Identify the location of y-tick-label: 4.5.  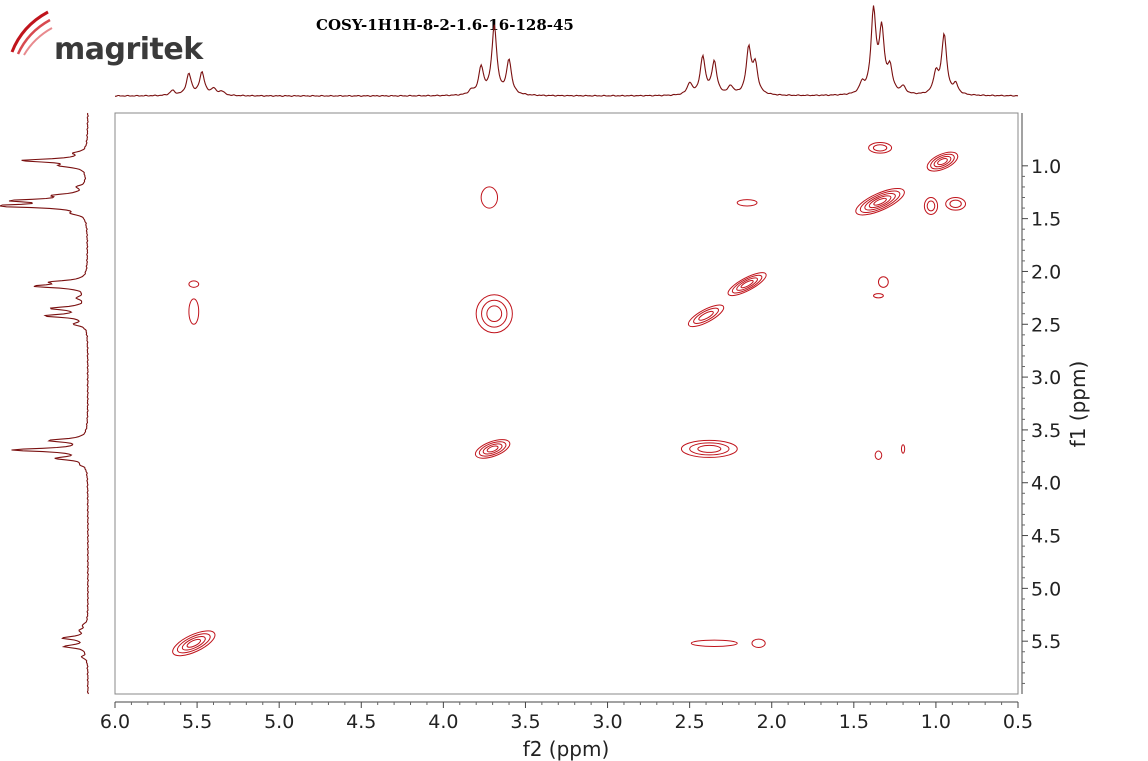
(1046, 537).